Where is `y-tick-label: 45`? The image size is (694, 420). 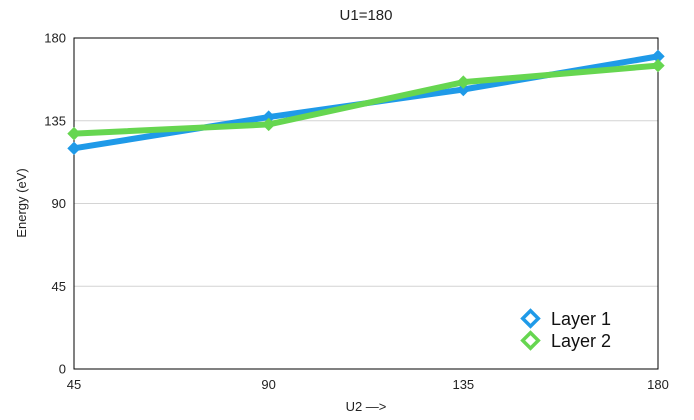 y-tick-label: 45 is located at coordinates (59, 286).